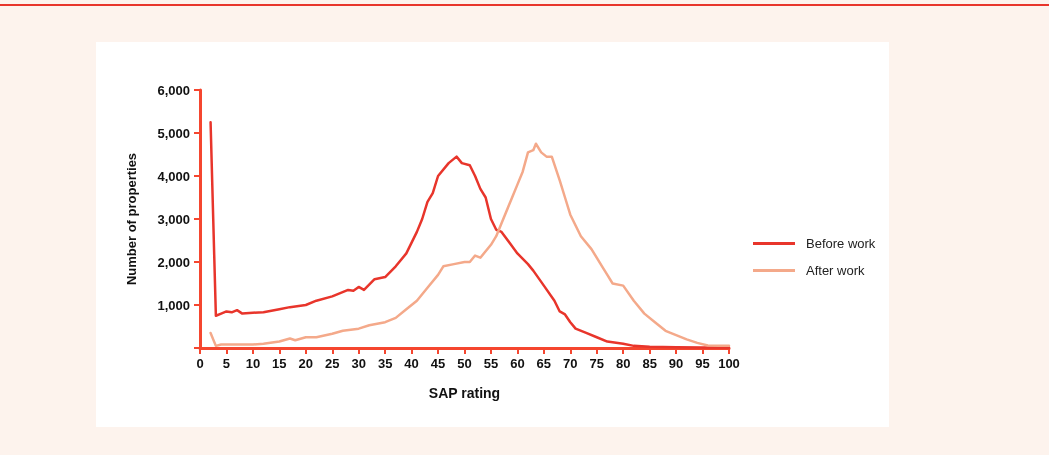 The image size is (1049, 455). What do you see at coordinates (623, 363) in the screenshot?
I see `x-tick-label: 80` at bounding box center [623, 363].